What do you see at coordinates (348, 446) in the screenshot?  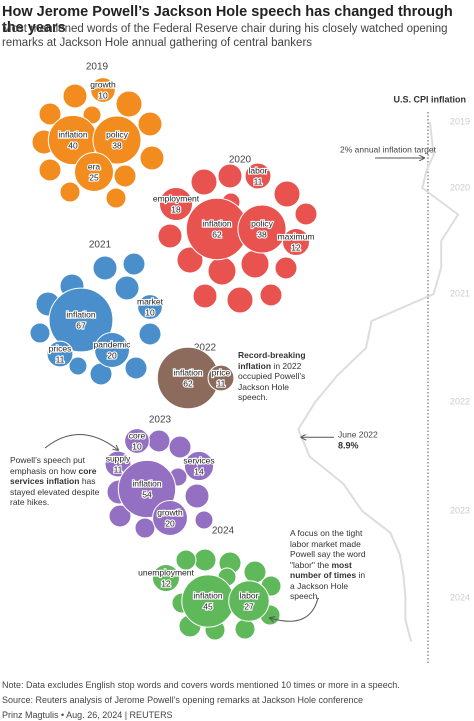 I see `peak-value: 8.9%` at bounding box center [348, 446].